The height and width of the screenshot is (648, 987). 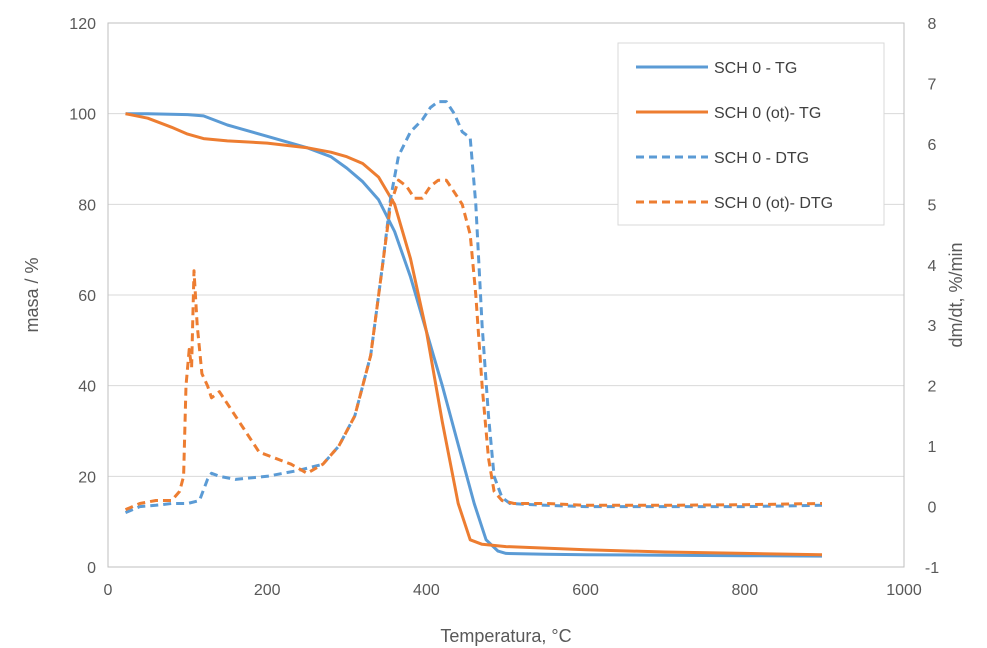 I want to click on x-tick-label: 1000, so click(x=904, y=590).